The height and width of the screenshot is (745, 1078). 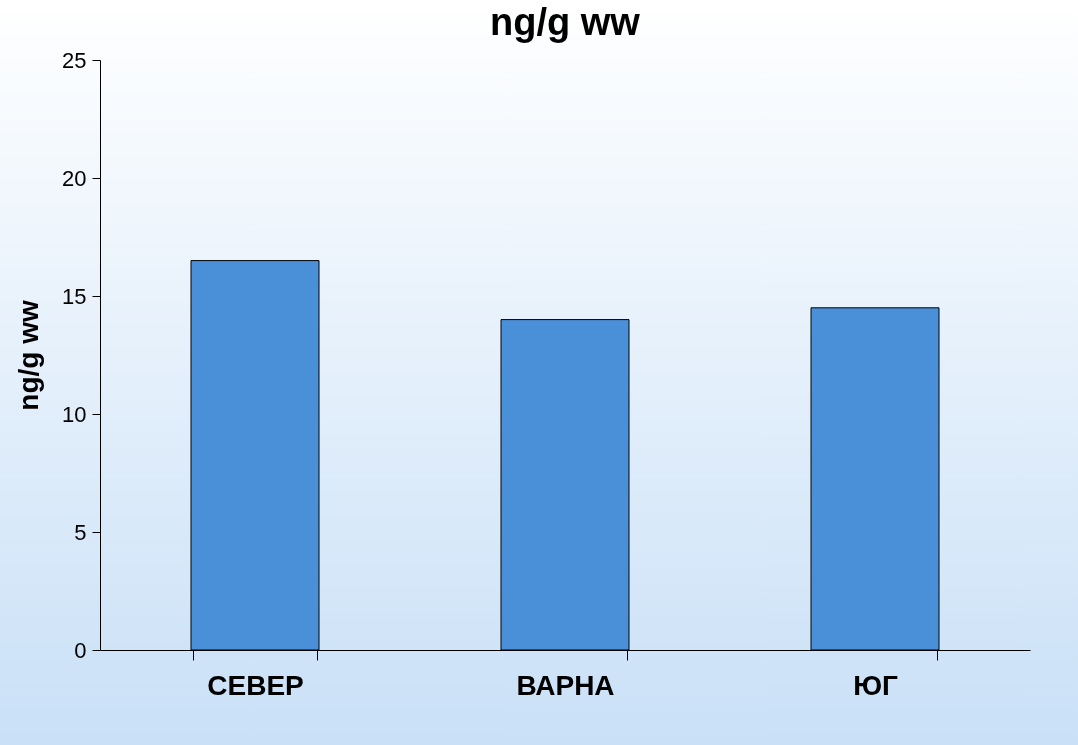 What do you see at coordinates (255, 685) in the screenshot?
I see `x-tick-label: СЕВЕР` at bounding box center [255, 685].